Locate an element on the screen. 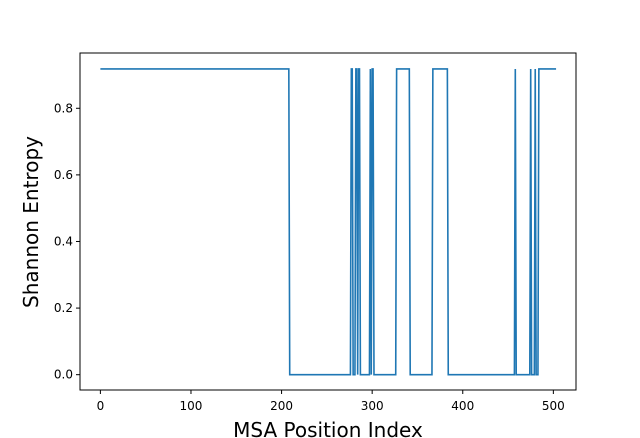 The height and width of the screenshot is (438, 640). y-tick-label: 0.4 is located at coordinates (63, 241).